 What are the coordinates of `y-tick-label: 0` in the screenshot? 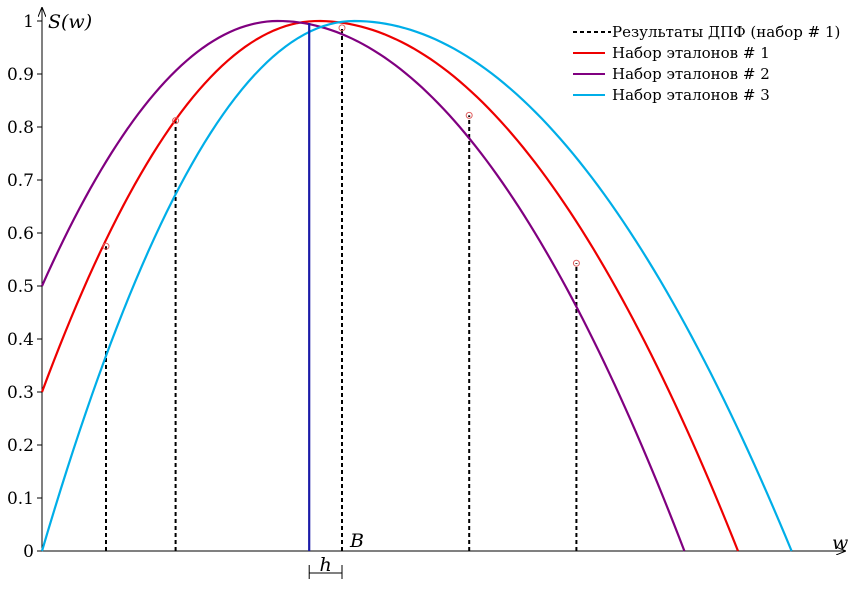 It's located at (28, 552).